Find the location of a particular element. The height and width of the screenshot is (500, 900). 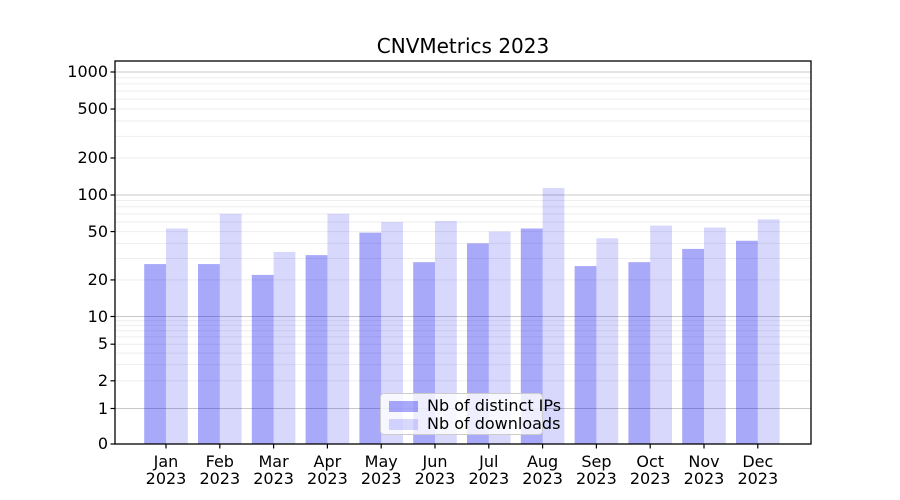

legend-item-downloads: Nb of downloads is located at coordinates (474, 424).